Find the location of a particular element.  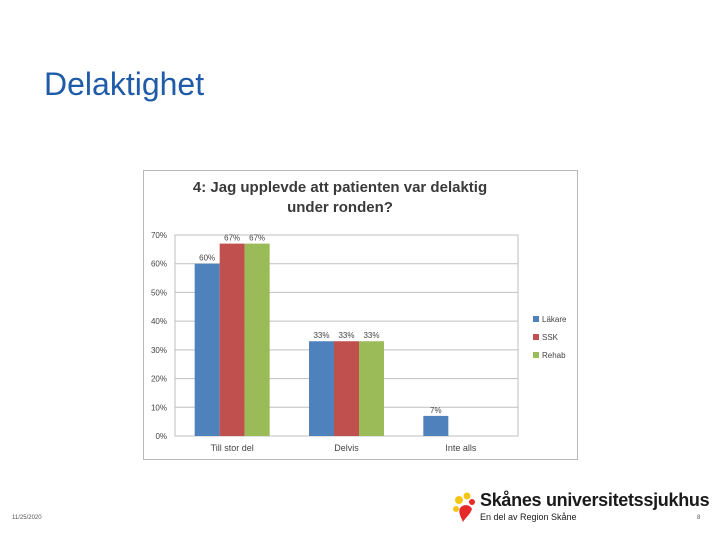

chart-title-line-2: under ronden? is located at coordinates (340, 207).